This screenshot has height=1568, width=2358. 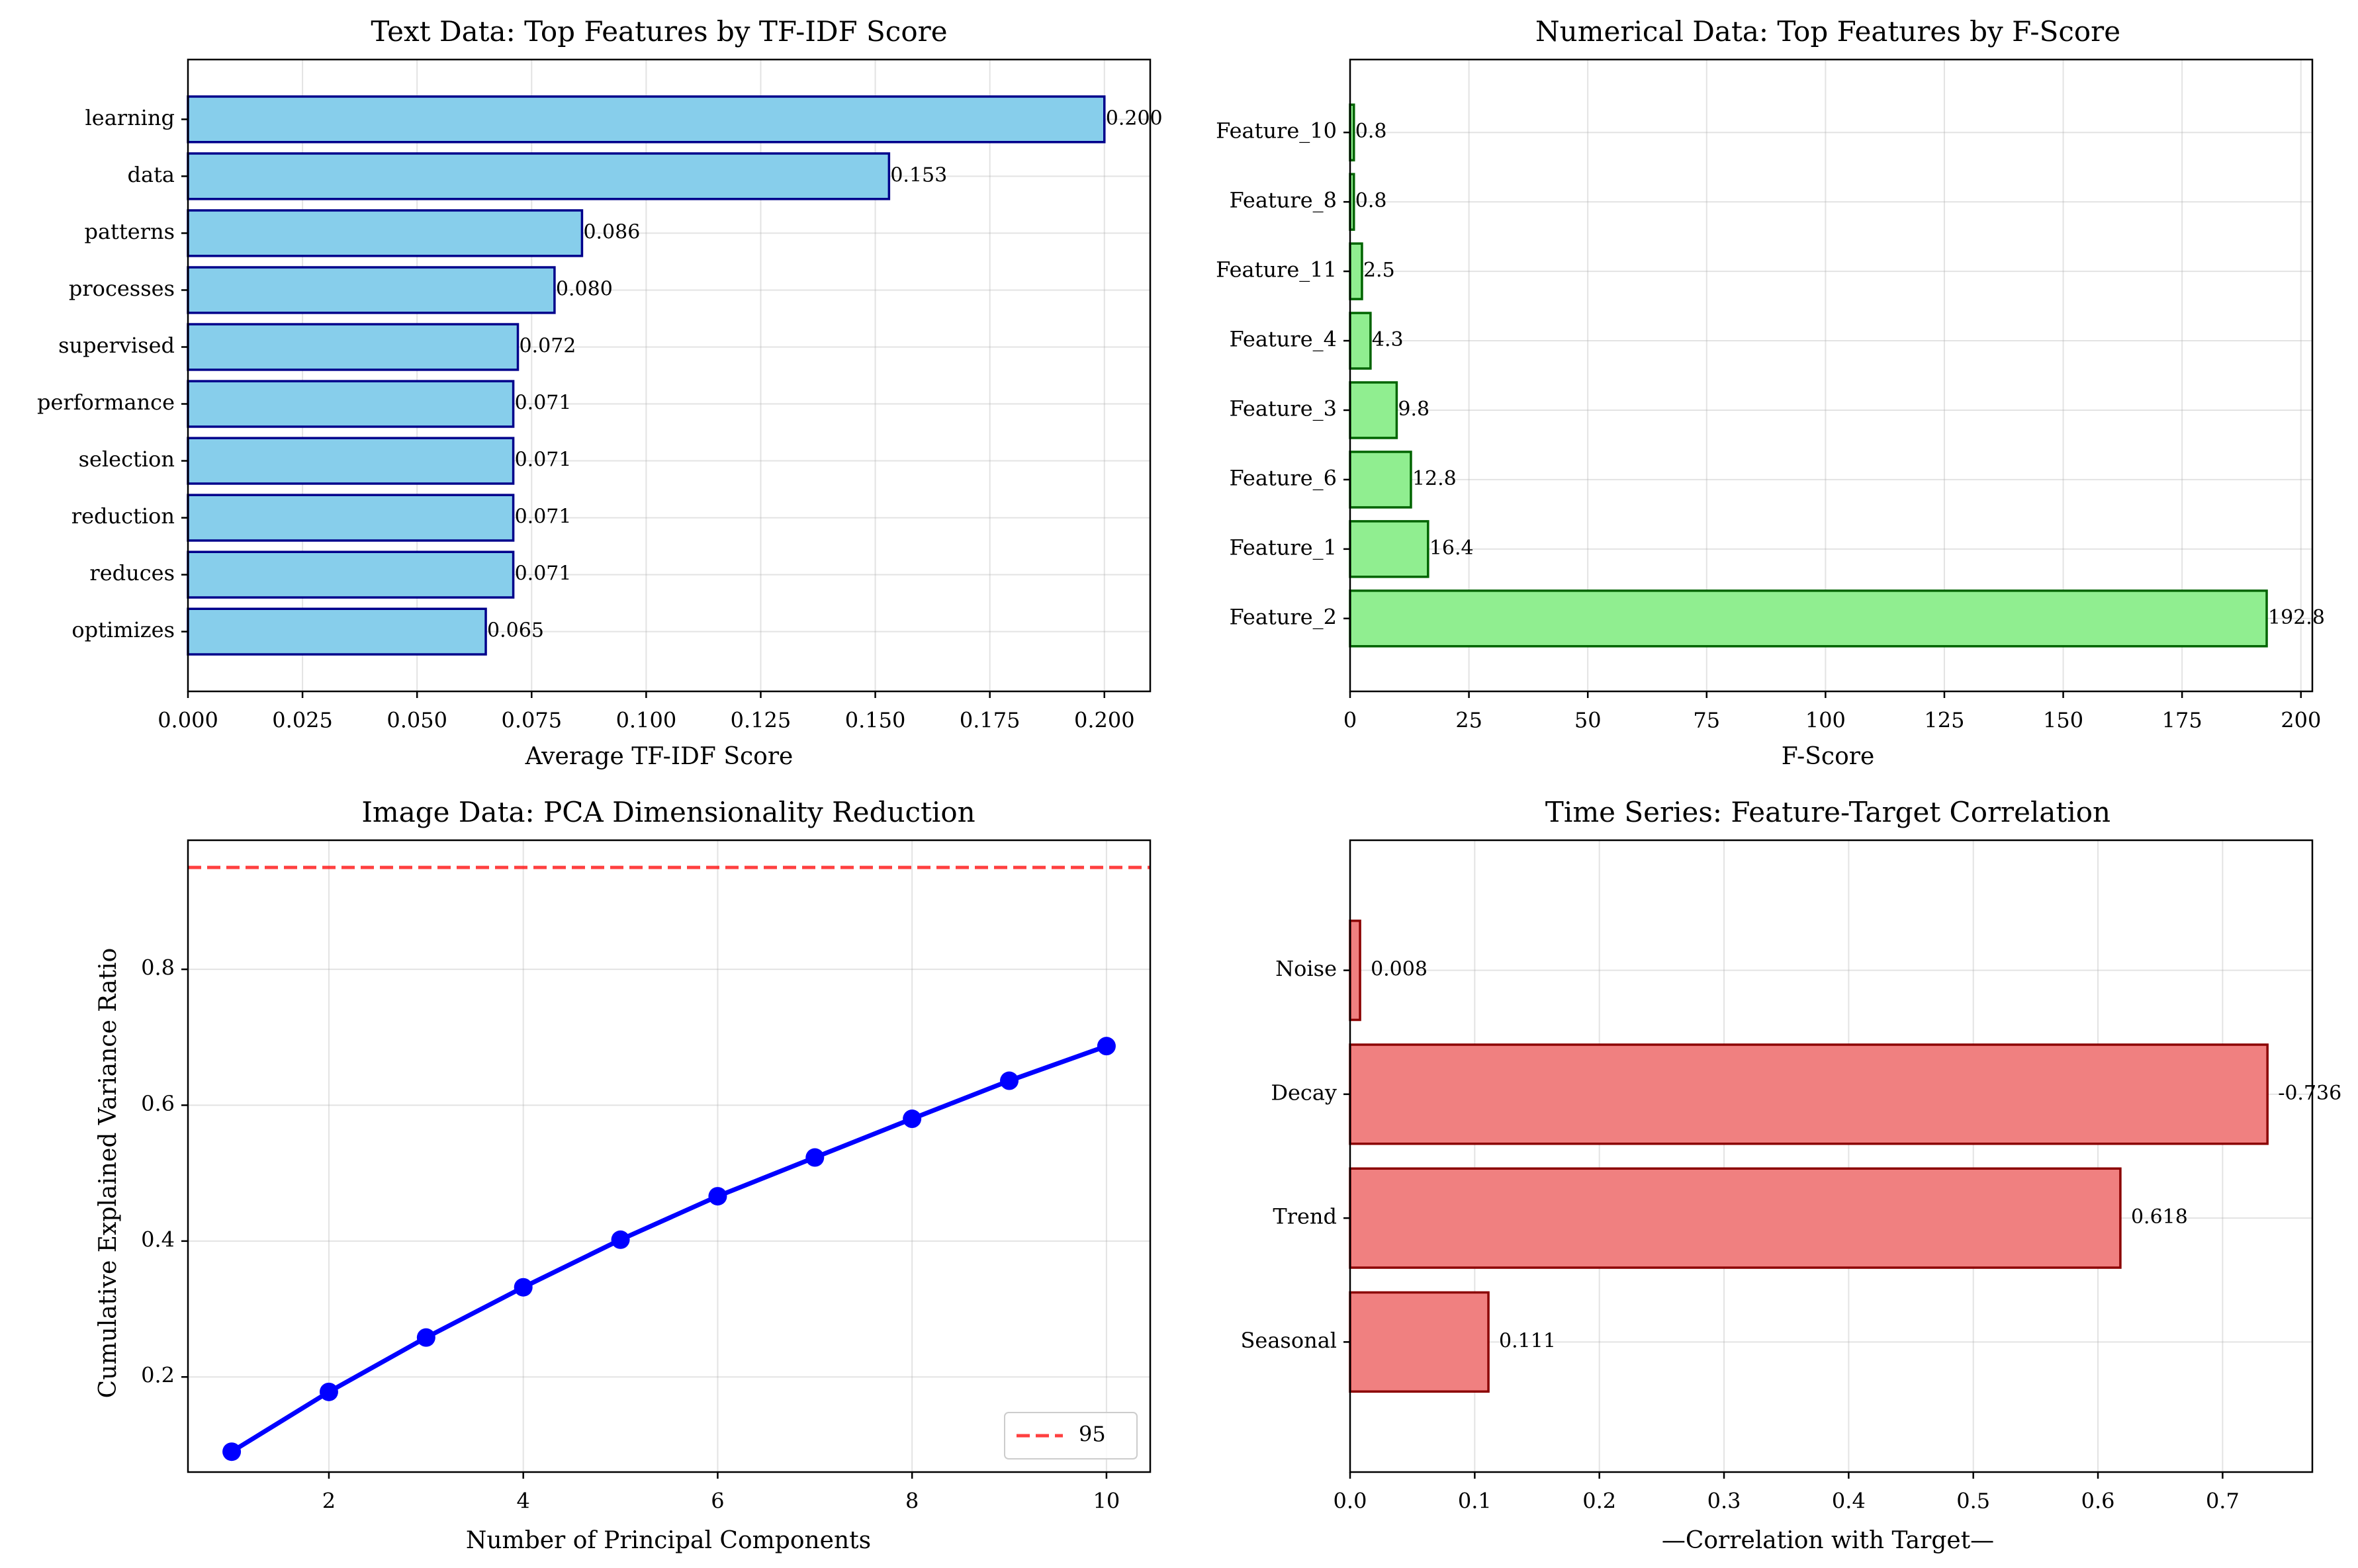 What do you see at coordinates (1283, 548) in the screenshot?
I see `y-tick-label: Feature_1` at bounding box center [1283, 548].